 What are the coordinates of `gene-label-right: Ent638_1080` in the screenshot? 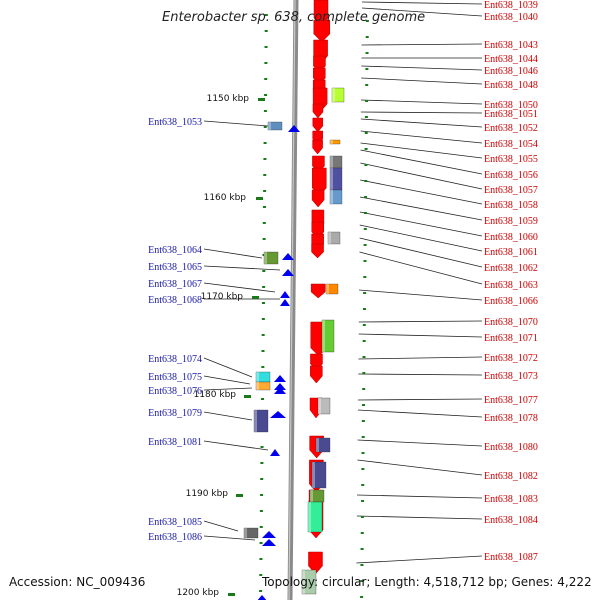 It's located at (511, 447).